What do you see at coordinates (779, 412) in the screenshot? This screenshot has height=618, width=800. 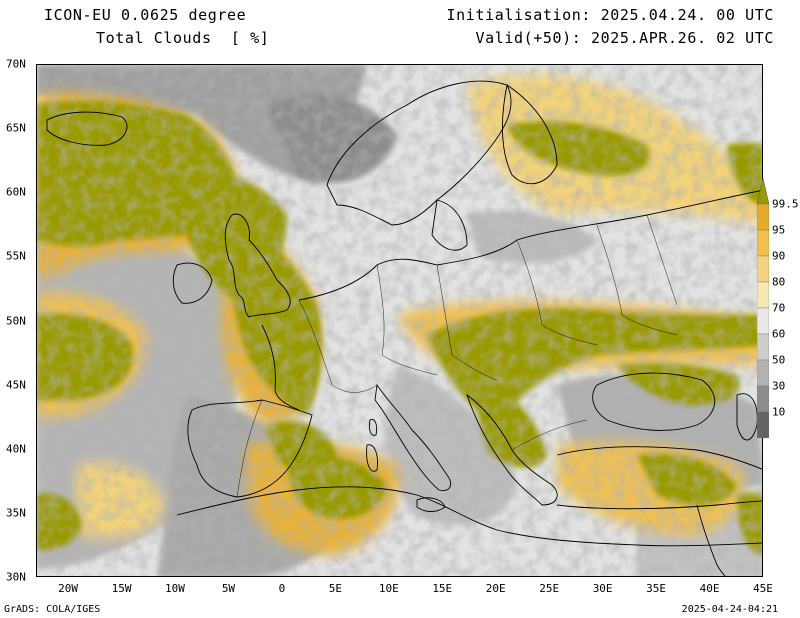 I see `colorbar-label-10: 10` at bounding box center [779, 412].